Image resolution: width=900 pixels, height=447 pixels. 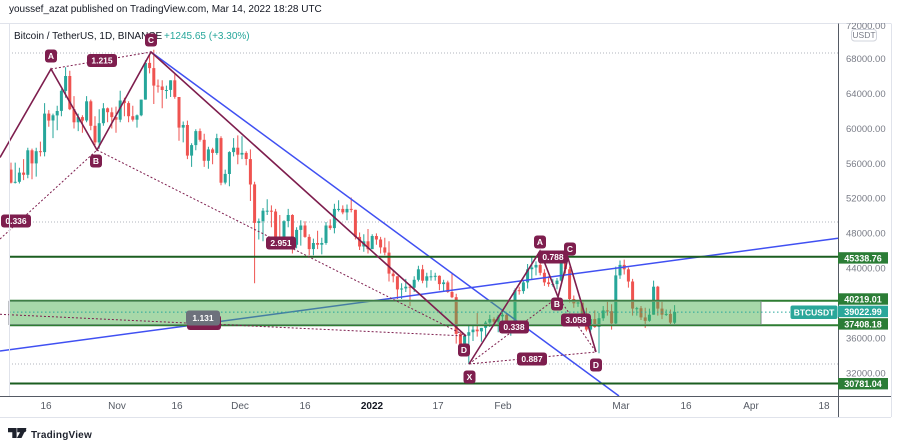 I want to click on svg-text: 0.336, so click(x=16, y=221).